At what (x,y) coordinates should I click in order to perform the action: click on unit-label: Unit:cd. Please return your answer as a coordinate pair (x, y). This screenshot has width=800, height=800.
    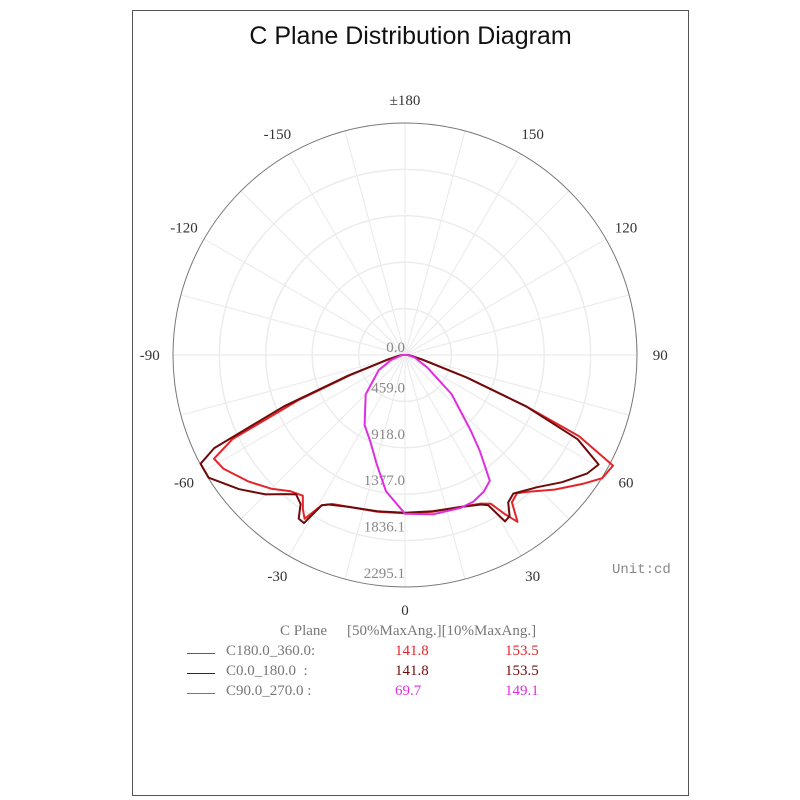
    Looking at the image, I should click on (641, 570).